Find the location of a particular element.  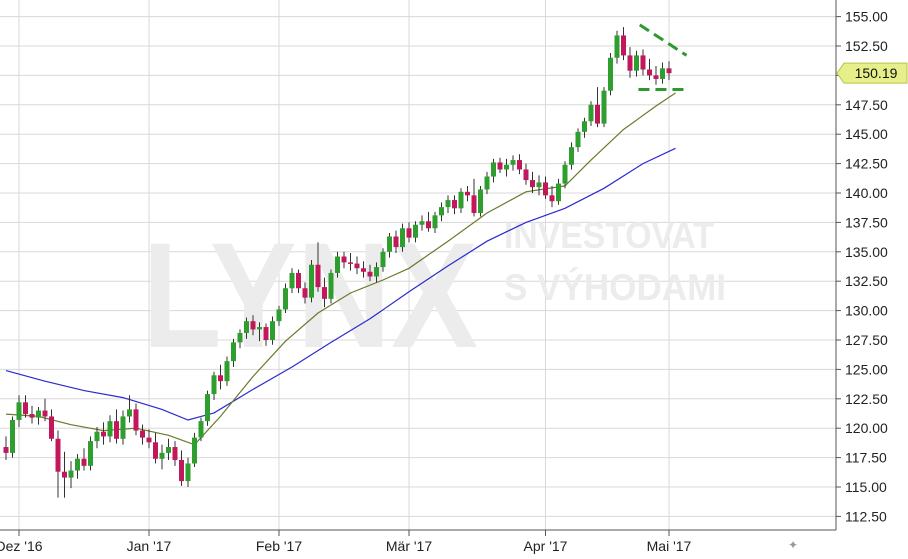

watermark-line2: S VÝHODAMI is located at coordinates (615, 287).